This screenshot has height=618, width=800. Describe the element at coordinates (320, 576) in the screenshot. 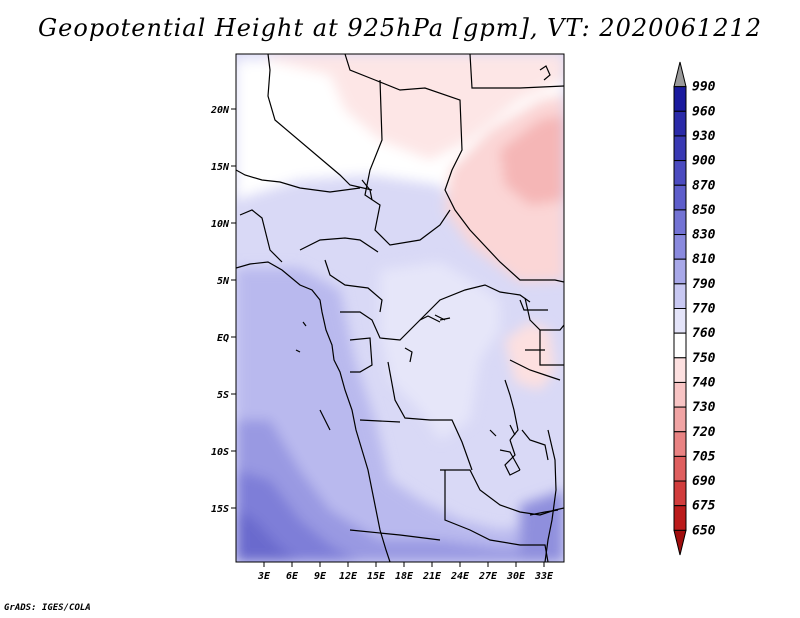

I see `lon-label: 9E` at that location.